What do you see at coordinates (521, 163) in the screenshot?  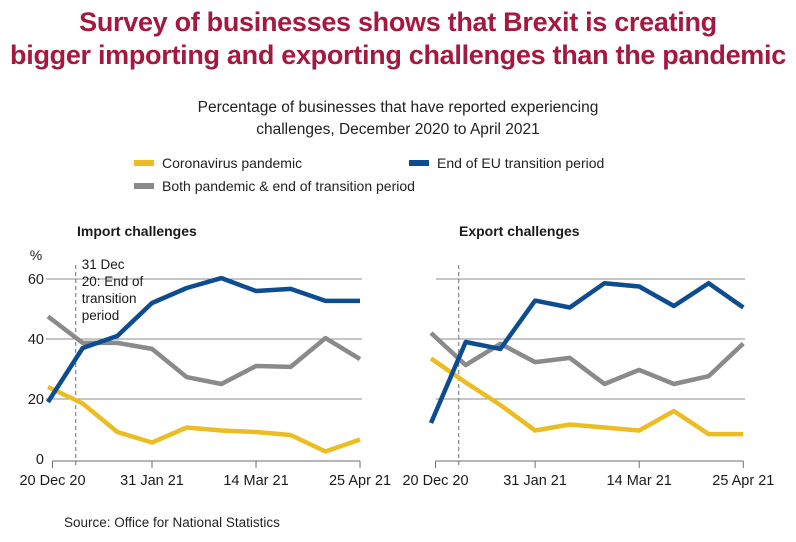 I see `legend-label-transition: End of EU transition period` at bounding box center [521, 163].